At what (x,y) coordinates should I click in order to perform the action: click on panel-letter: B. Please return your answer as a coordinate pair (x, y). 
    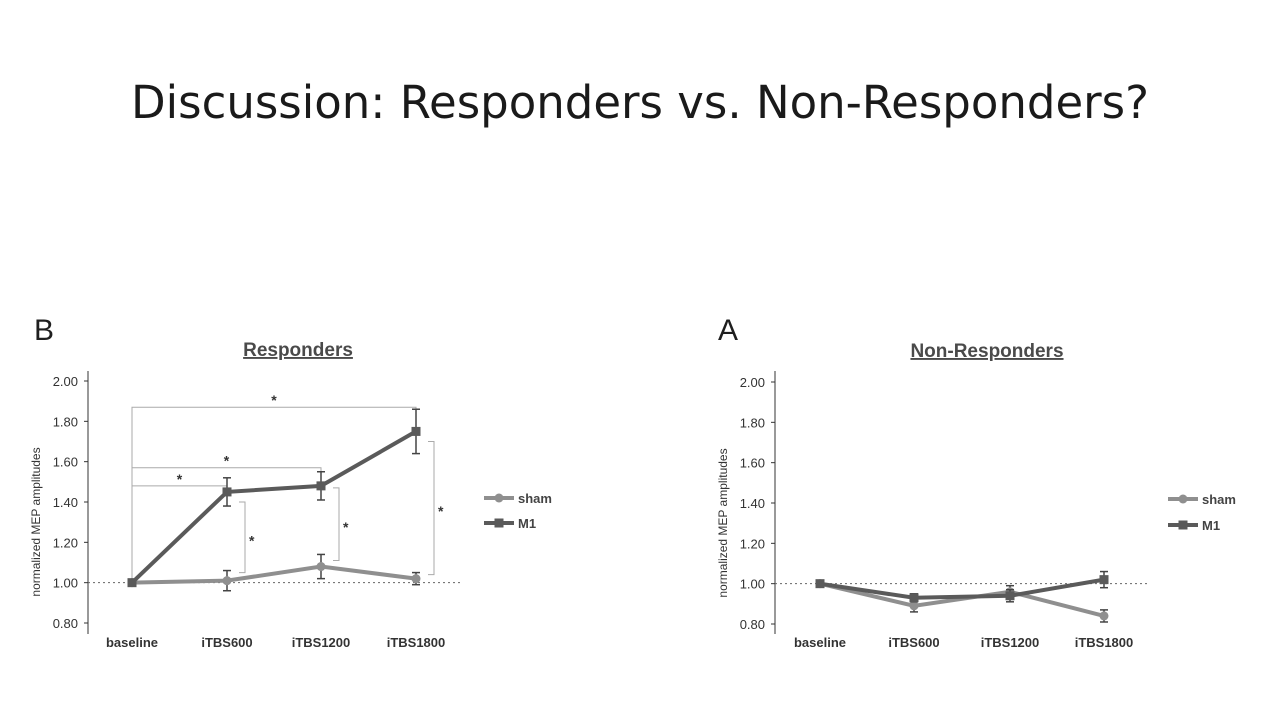
    Looking at the image, I should click on (44, 330).